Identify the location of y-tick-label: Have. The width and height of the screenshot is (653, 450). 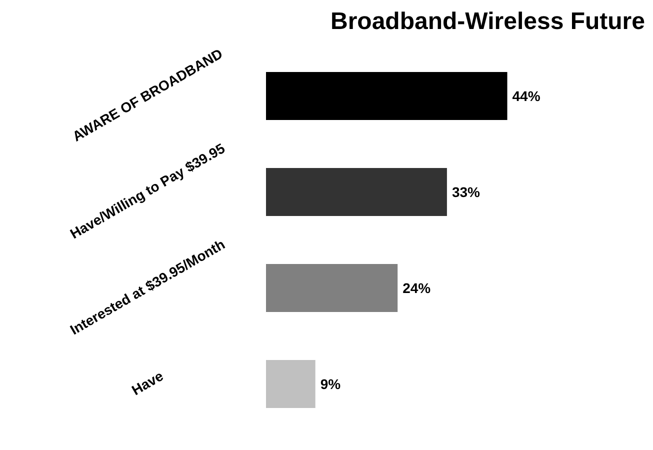
(147, 382).